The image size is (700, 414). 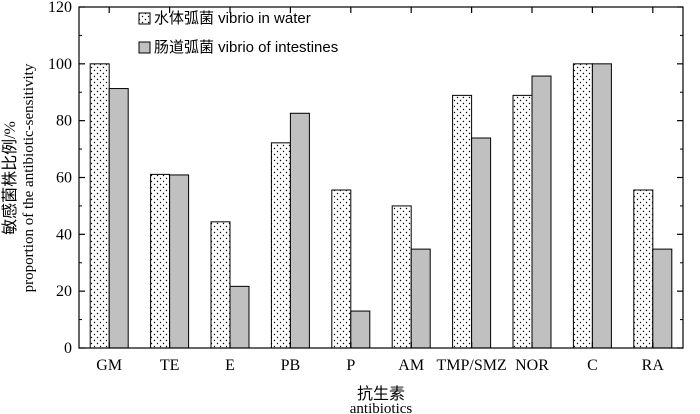 I want to click on x-tick-label: E, so click(x=230, y=365).